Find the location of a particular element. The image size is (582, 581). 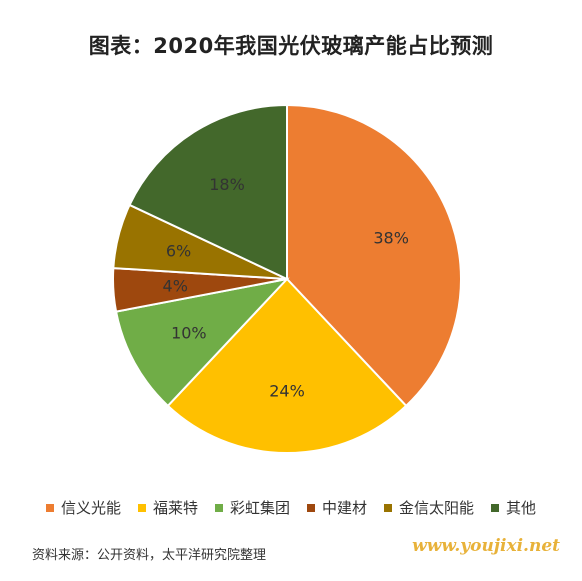

chart-title: 图表：2020年我国光伏玻璃产能占比预测 is located at coordinates (291, 46).